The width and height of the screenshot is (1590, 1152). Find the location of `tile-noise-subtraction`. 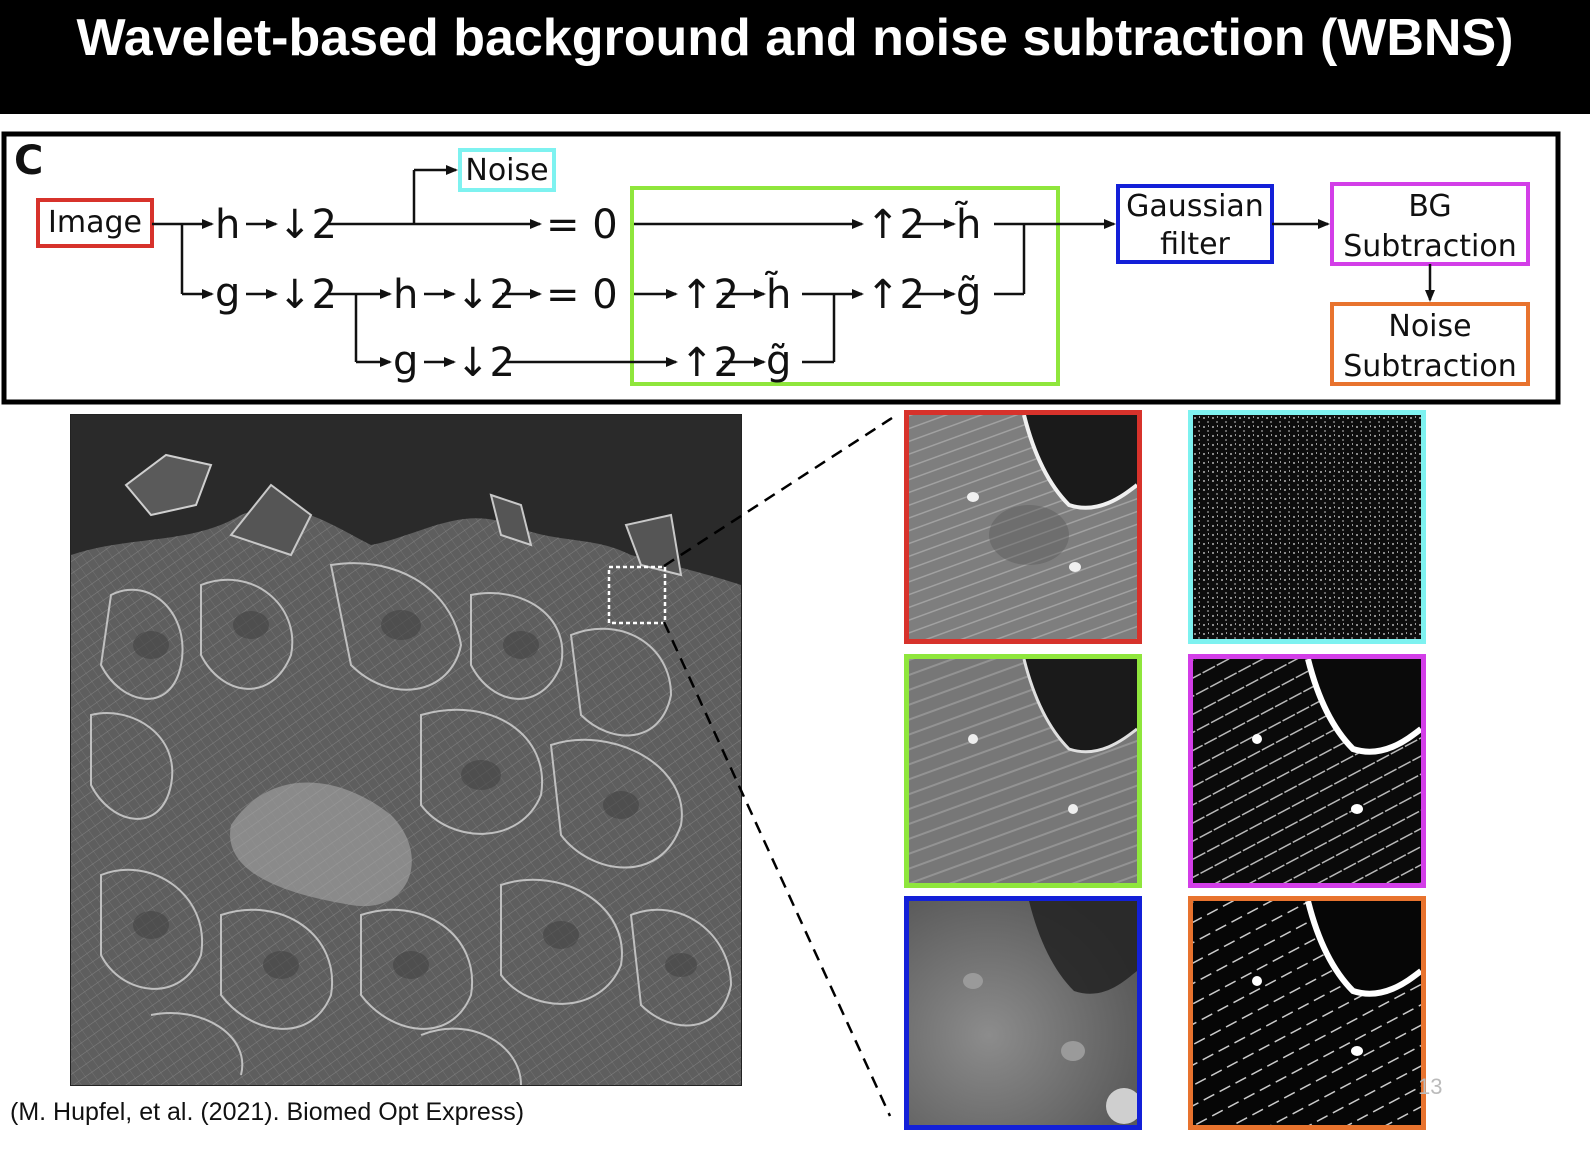

tile-noise-subtraction is located at coordinates (1307, 1013).